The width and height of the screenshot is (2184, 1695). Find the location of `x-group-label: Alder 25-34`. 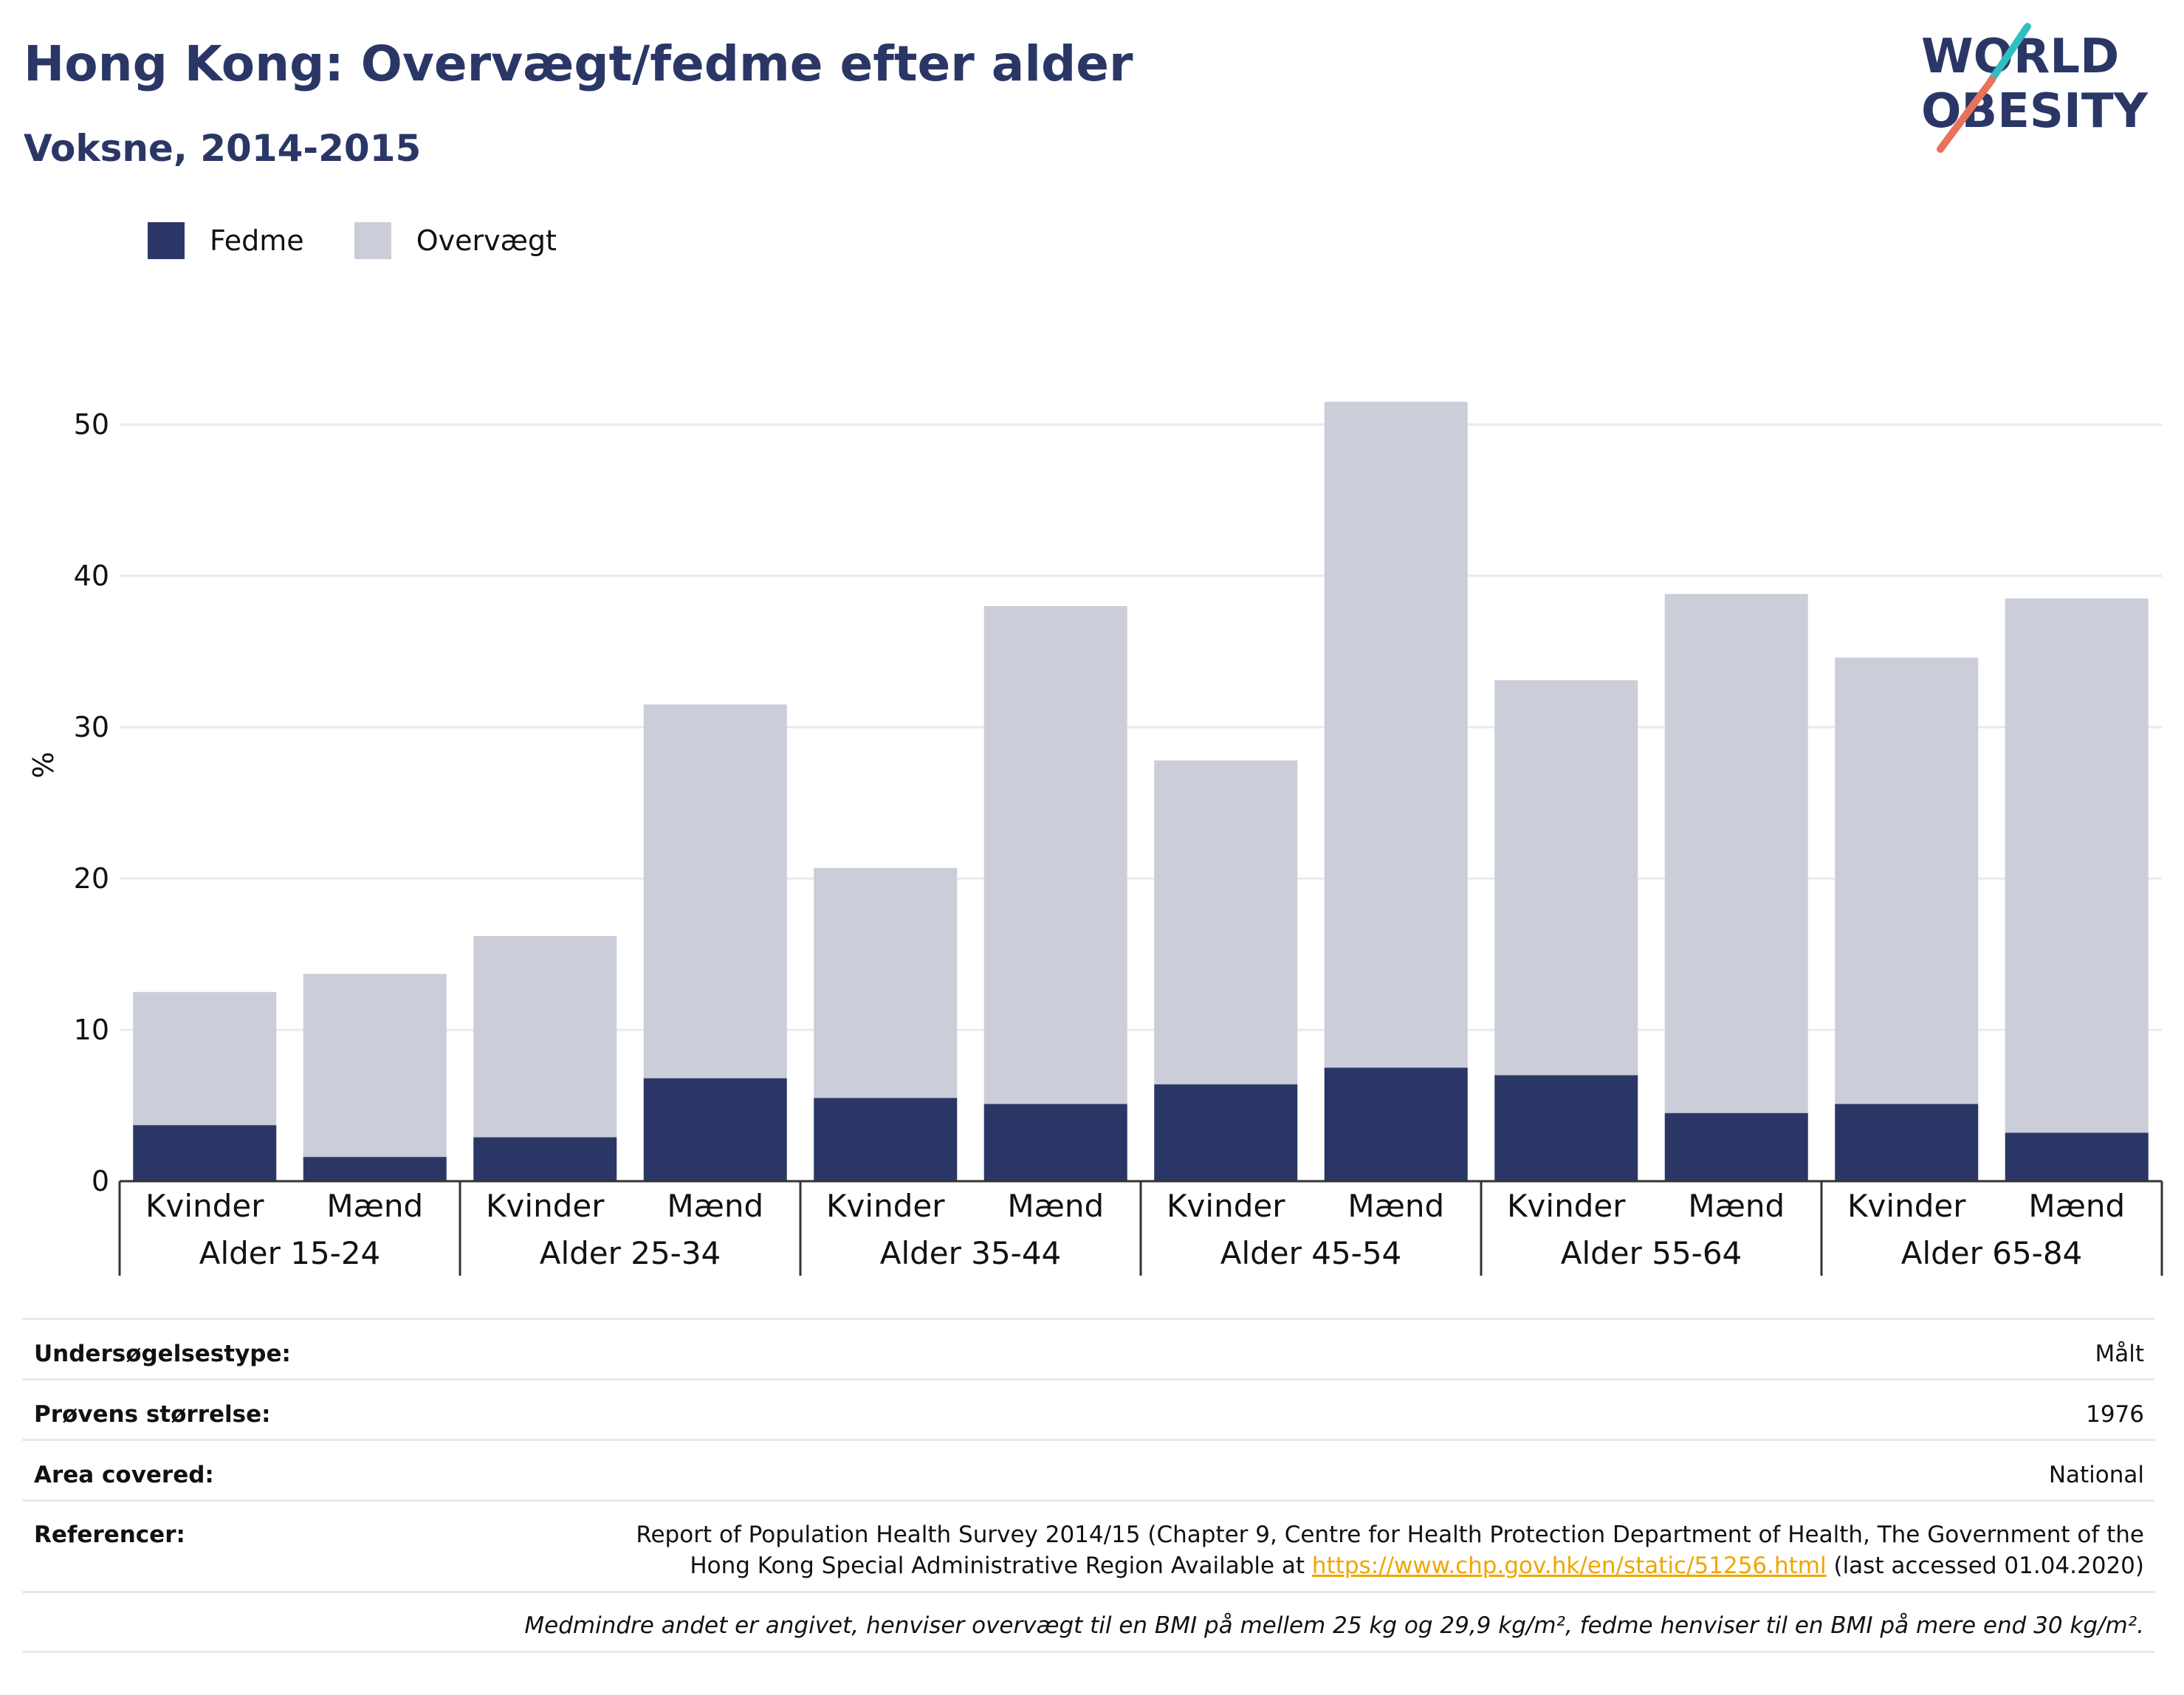

x-group-label: Alder 25-34 is located at coordinates (631, 1253).